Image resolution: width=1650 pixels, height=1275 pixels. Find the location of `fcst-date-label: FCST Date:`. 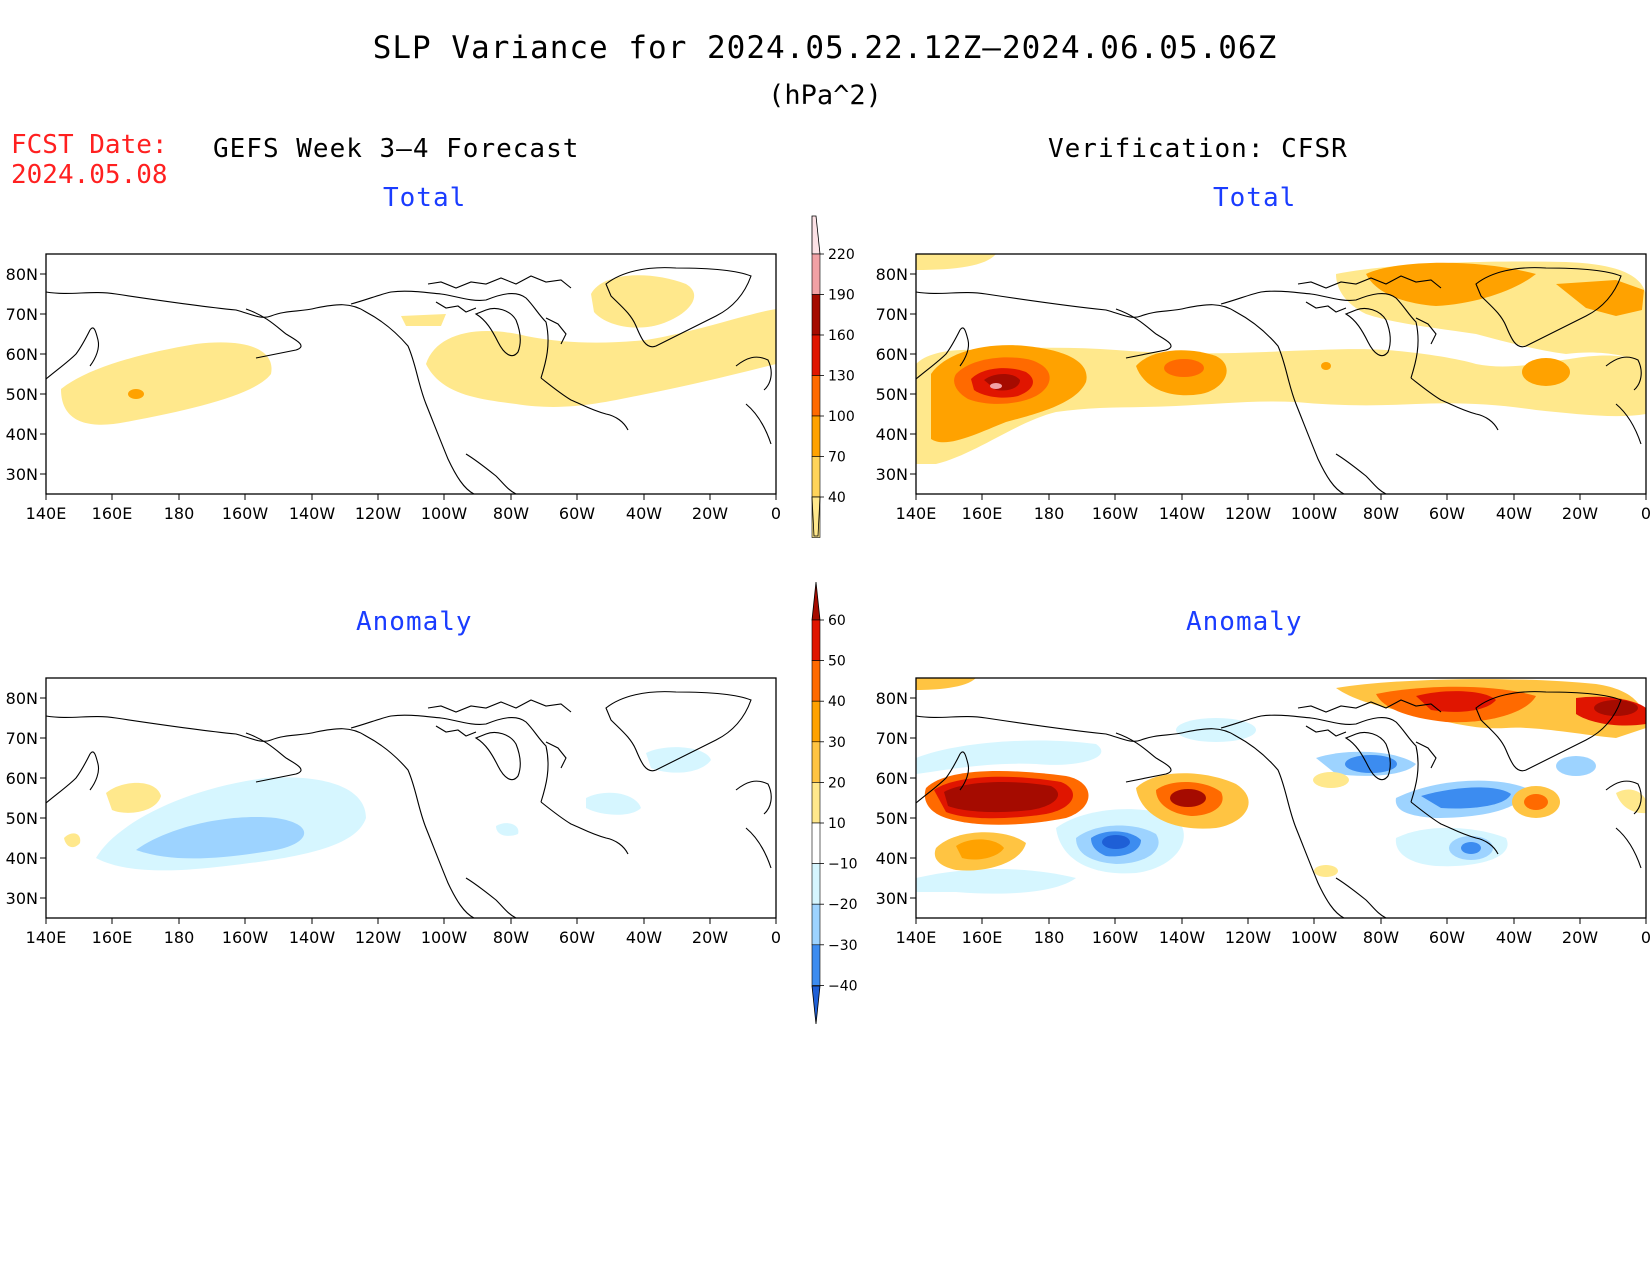

fcst-date-label: FCST Date: is located at coordinates (89, 145).